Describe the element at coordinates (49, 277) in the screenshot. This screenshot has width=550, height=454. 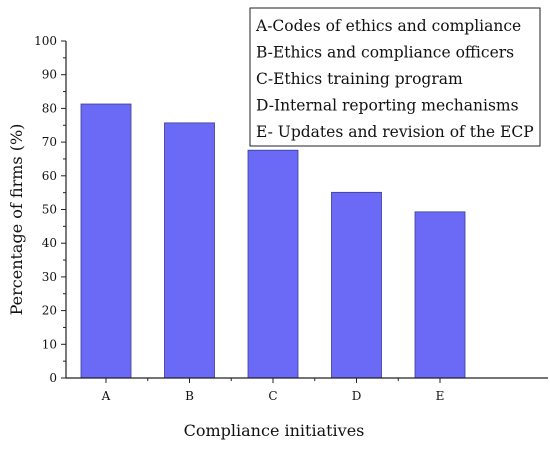
I see `y-tick-label: 30` at that location.